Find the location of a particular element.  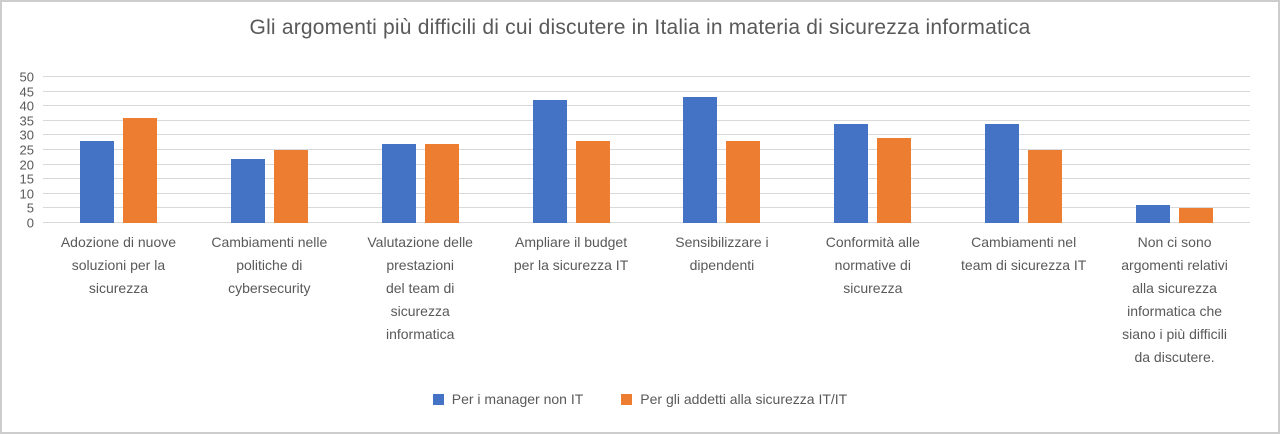

legend-item-series2: Per gli addetti alla sicurezza IT/IT is located at coordinates (734, 399).